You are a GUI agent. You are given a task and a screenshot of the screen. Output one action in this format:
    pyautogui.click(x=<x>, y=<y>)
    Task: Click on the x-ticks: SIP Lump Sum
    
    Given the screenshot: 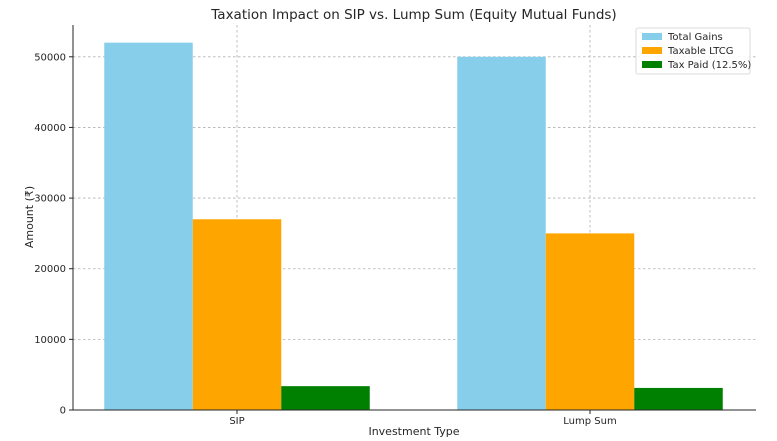 What is the action you would take?
    pyautogui.click(x=423, y=418)
    